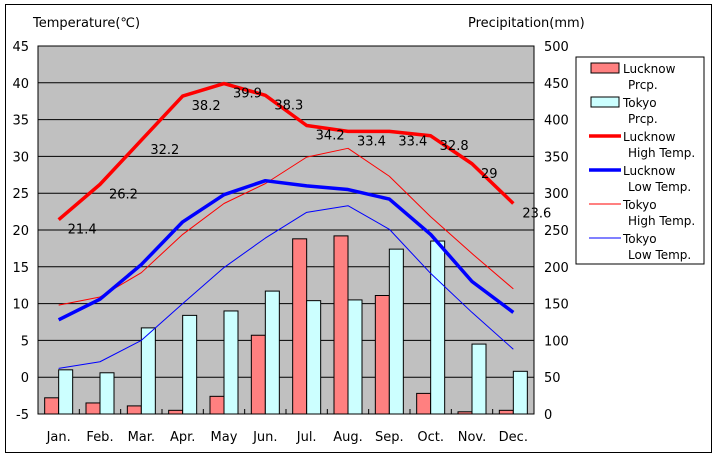 This screenshot has width=720, height=460. I want to click on x-tick-label: Mar., so click(141, 437).